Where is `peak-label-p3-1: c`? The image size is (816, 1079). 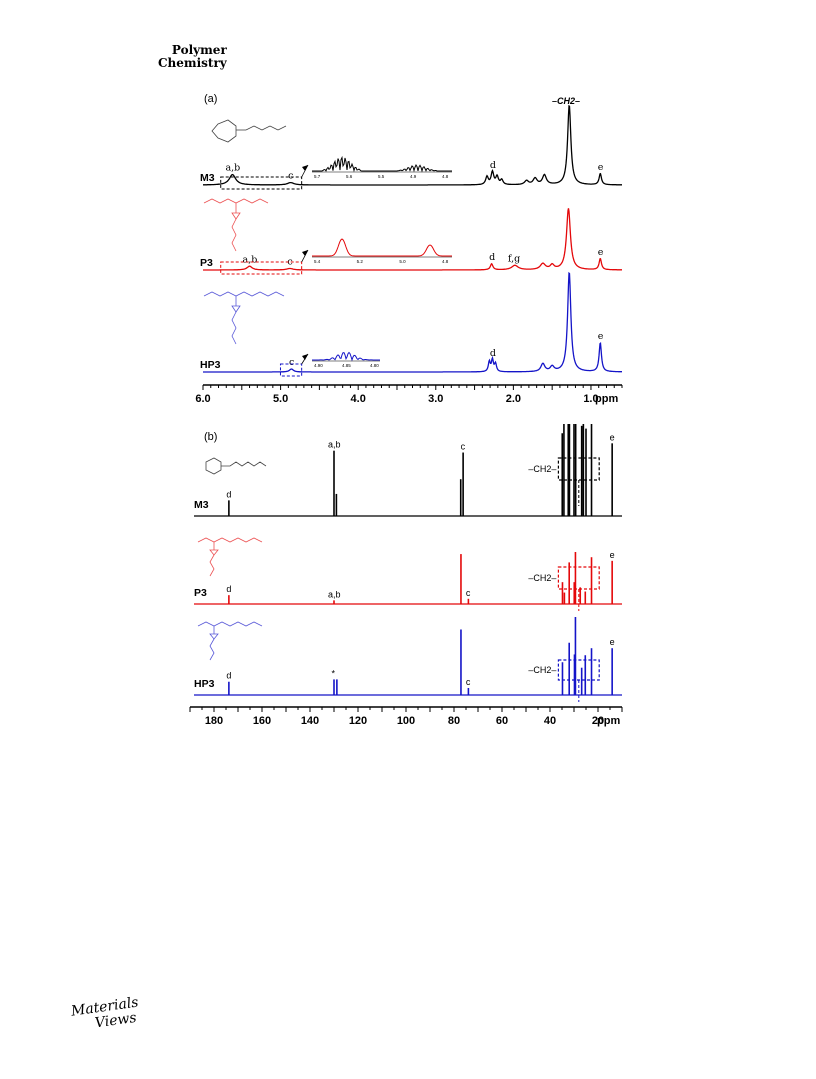
peak-label-p3-1: c is located at coordinates (289, 262).